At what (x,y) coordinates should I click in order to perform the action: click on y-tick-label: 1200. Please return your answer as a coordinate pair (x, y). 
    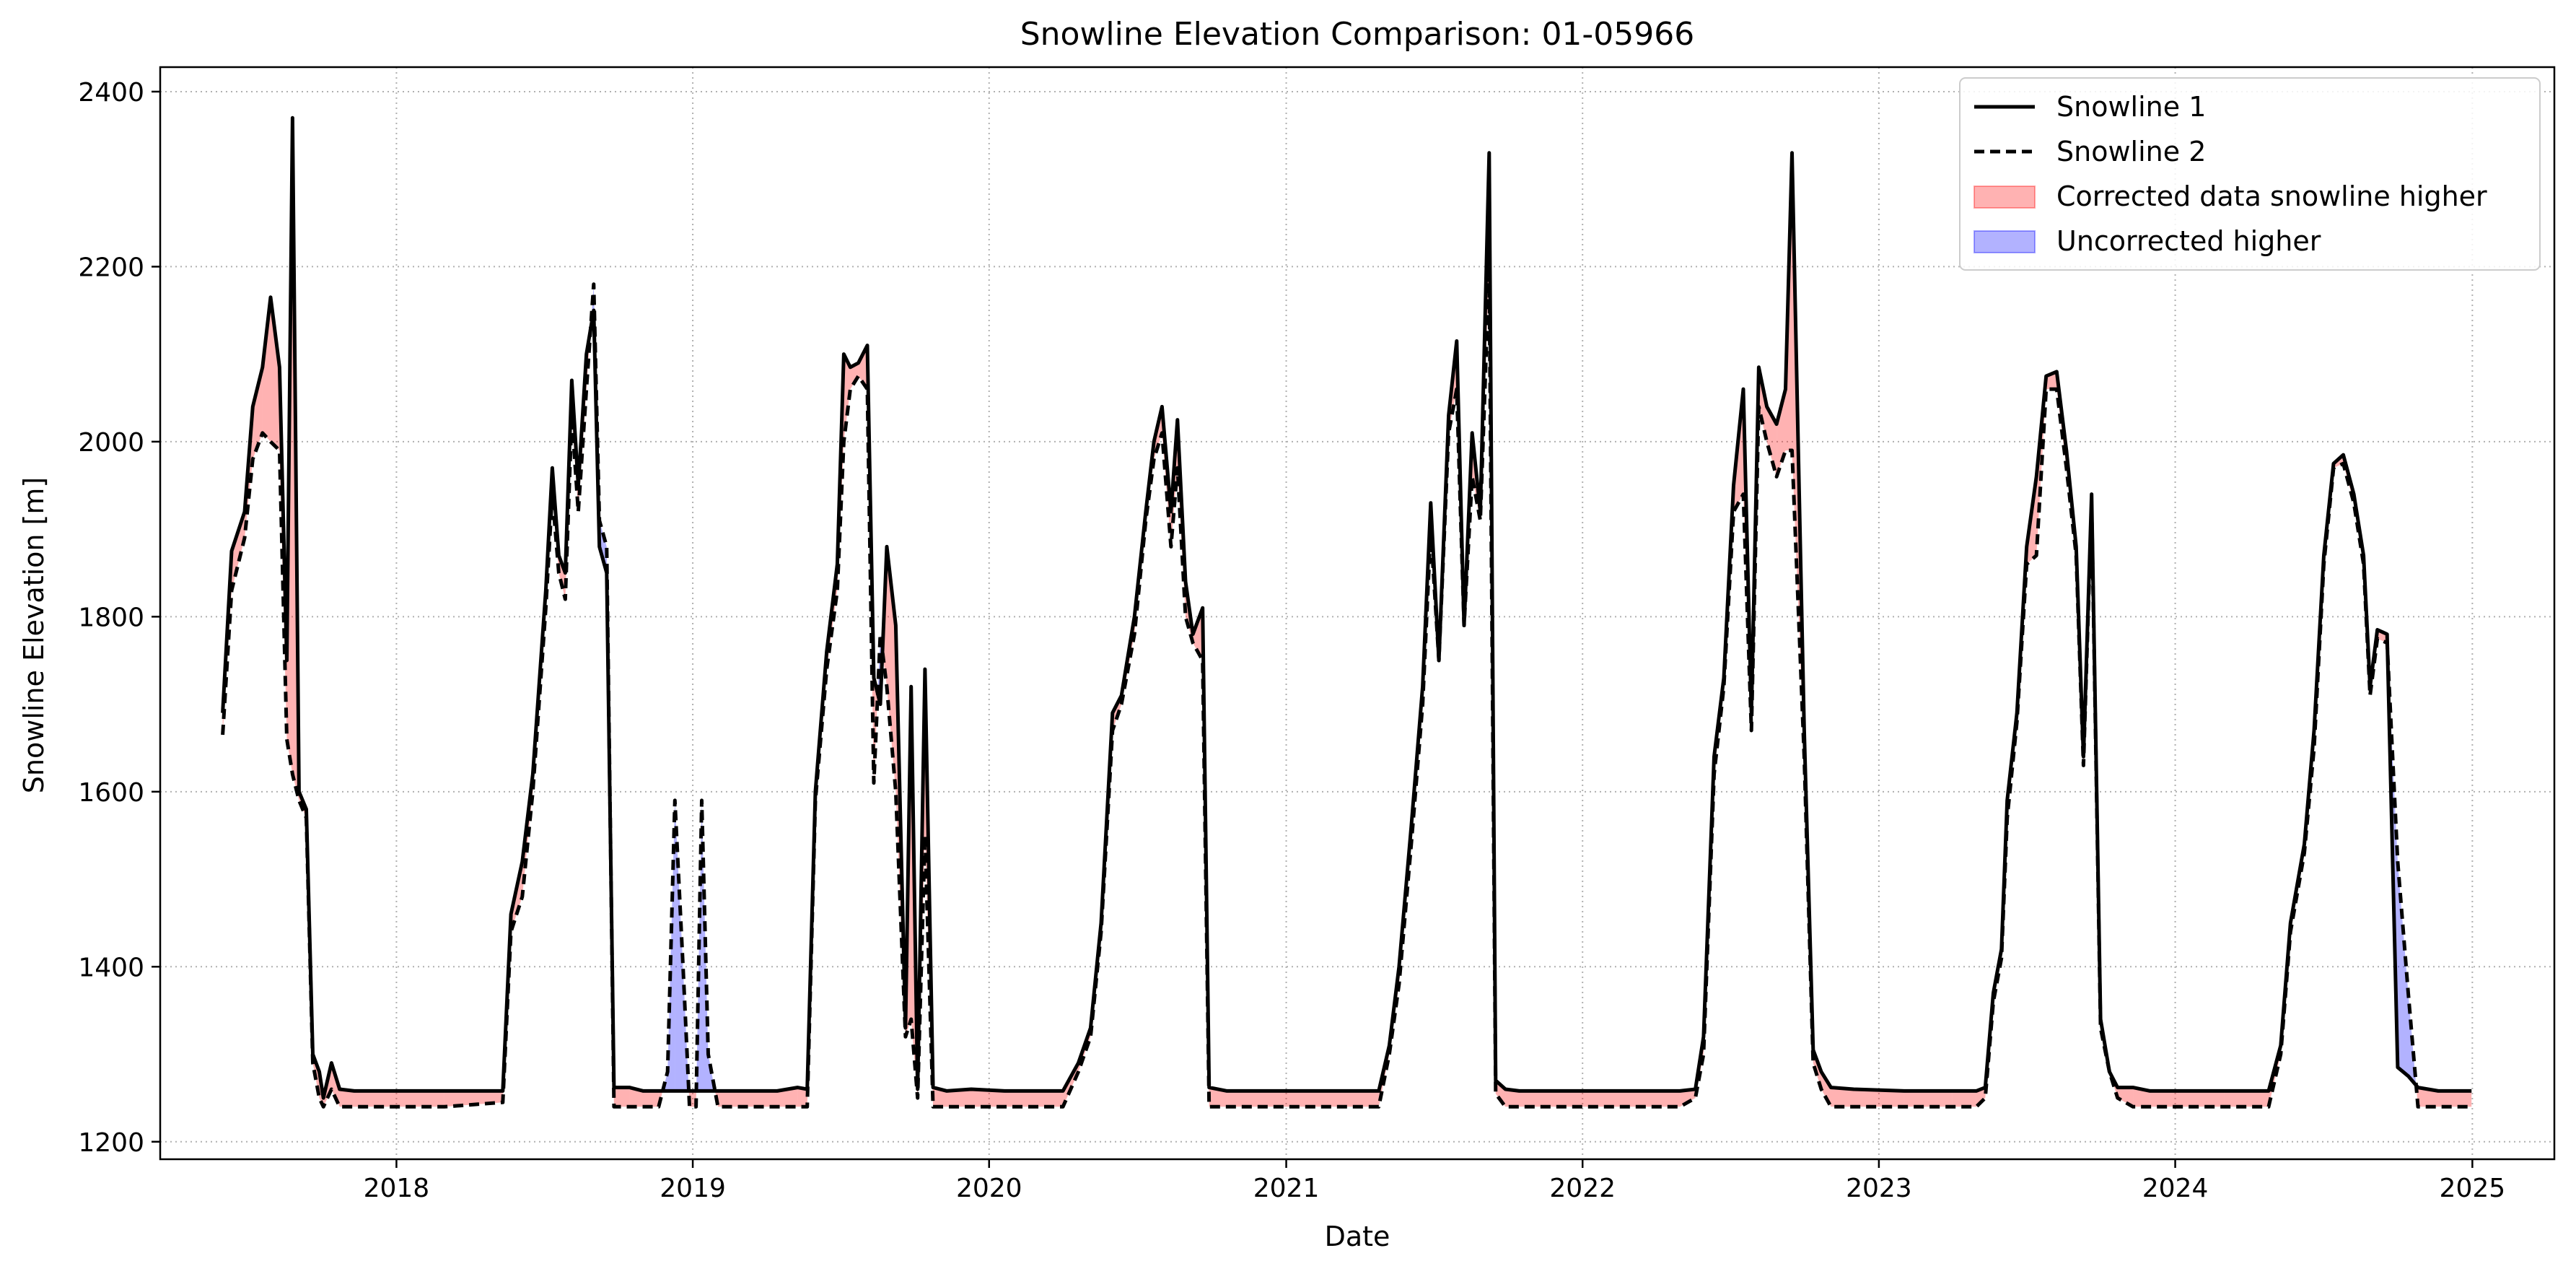
    Looking at the image, I should click on (111, 1143).